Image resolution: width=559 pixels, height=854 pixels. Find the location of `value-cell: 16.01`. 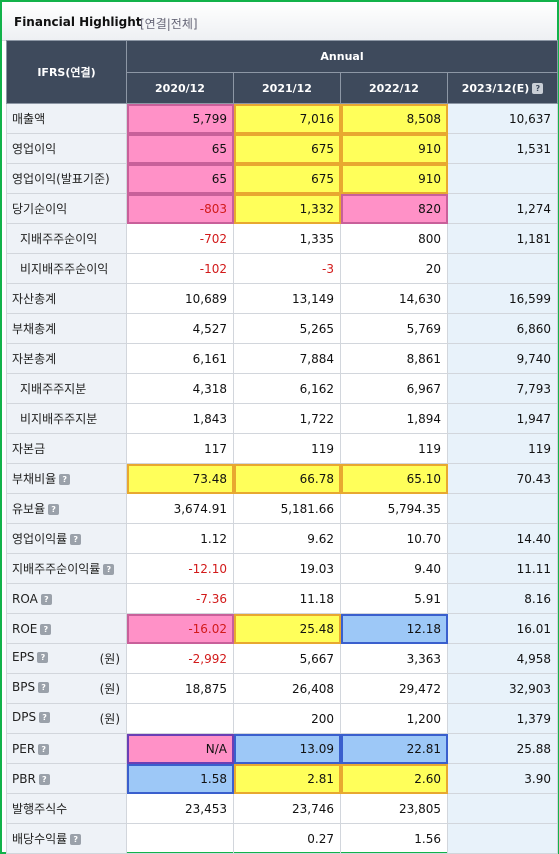

value-cell: 16.01 is located at coordinates (502, 628).